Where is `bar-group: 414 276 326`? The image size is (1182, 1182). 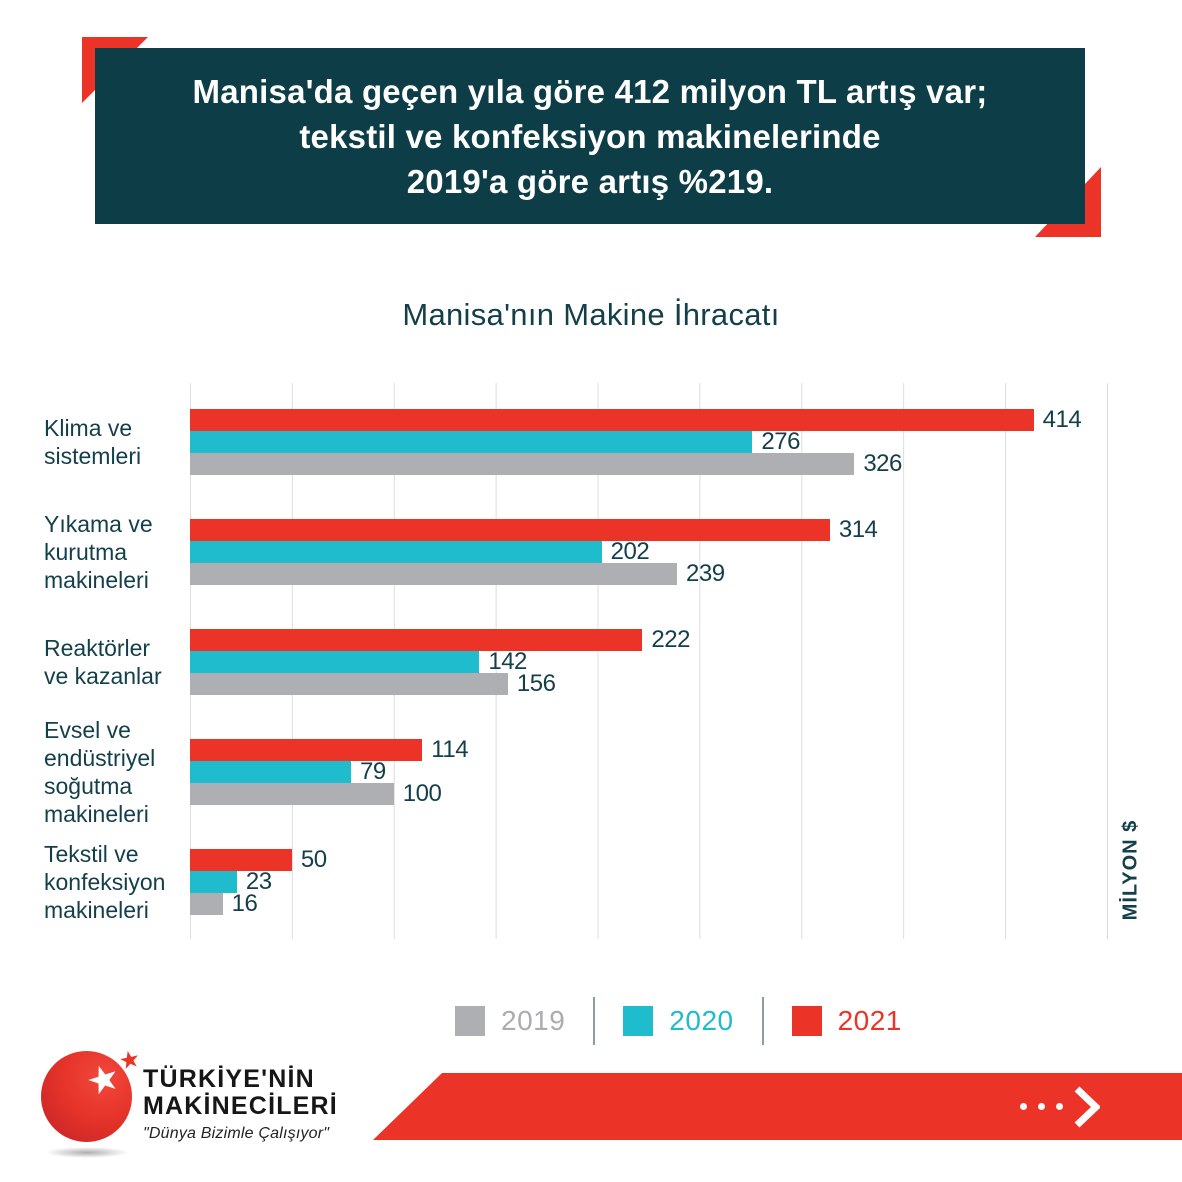 bar-group: 414 276 326 is located at coordinates (648, 441).